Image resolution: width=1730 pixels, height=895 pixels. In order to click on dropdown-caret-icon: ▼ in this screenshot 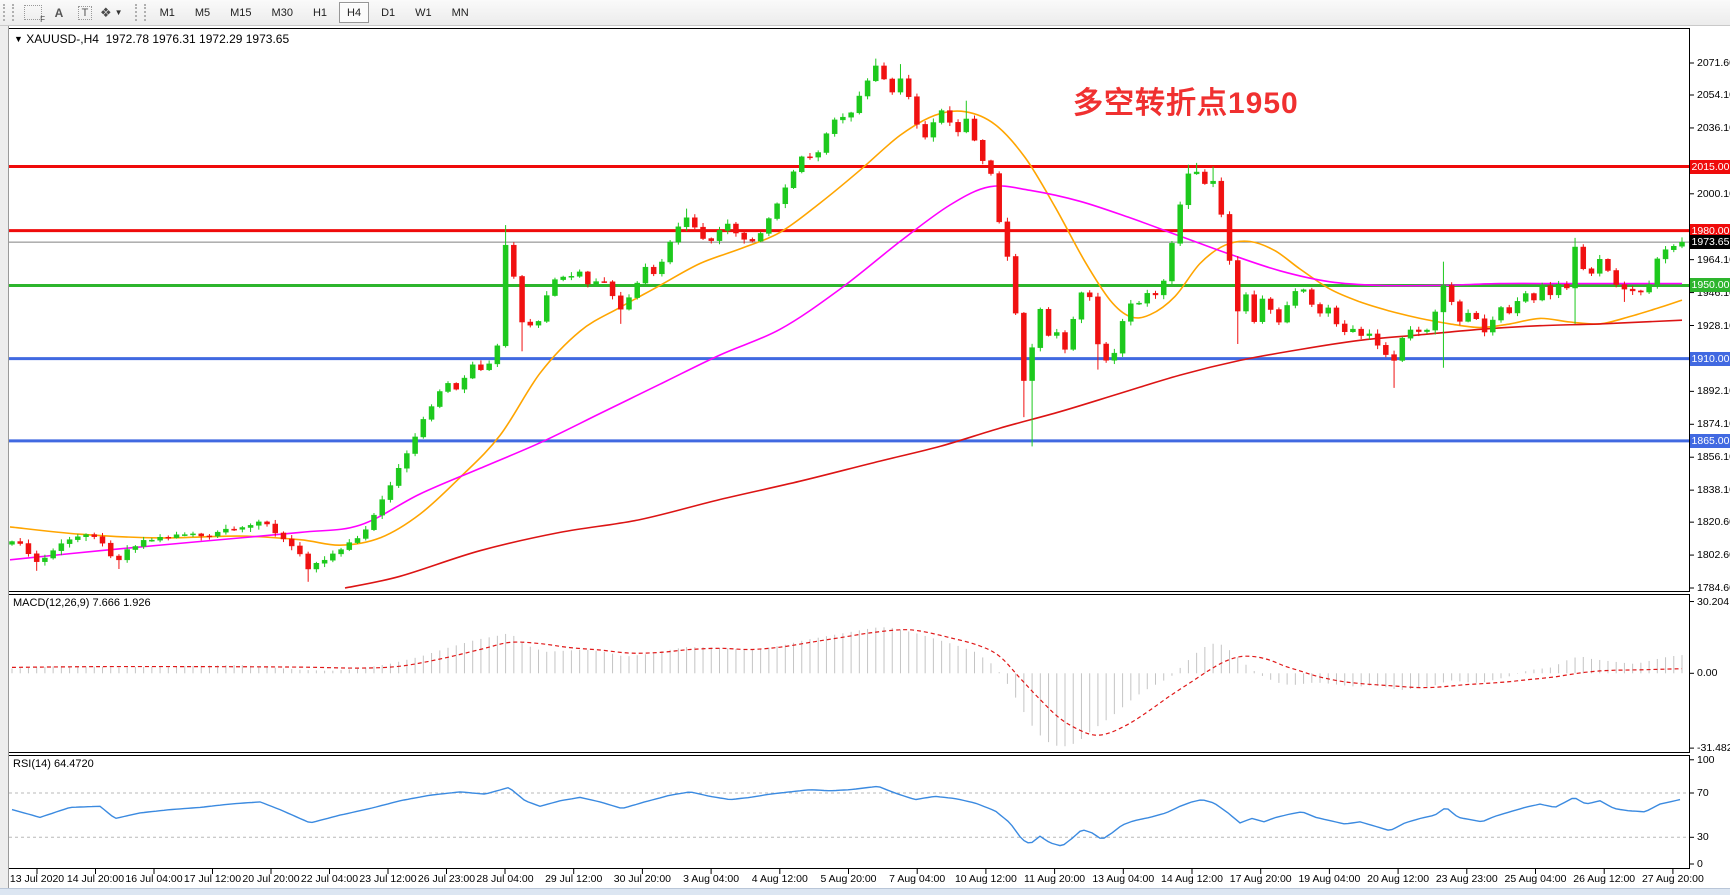, I will do `click(118, 12)`.